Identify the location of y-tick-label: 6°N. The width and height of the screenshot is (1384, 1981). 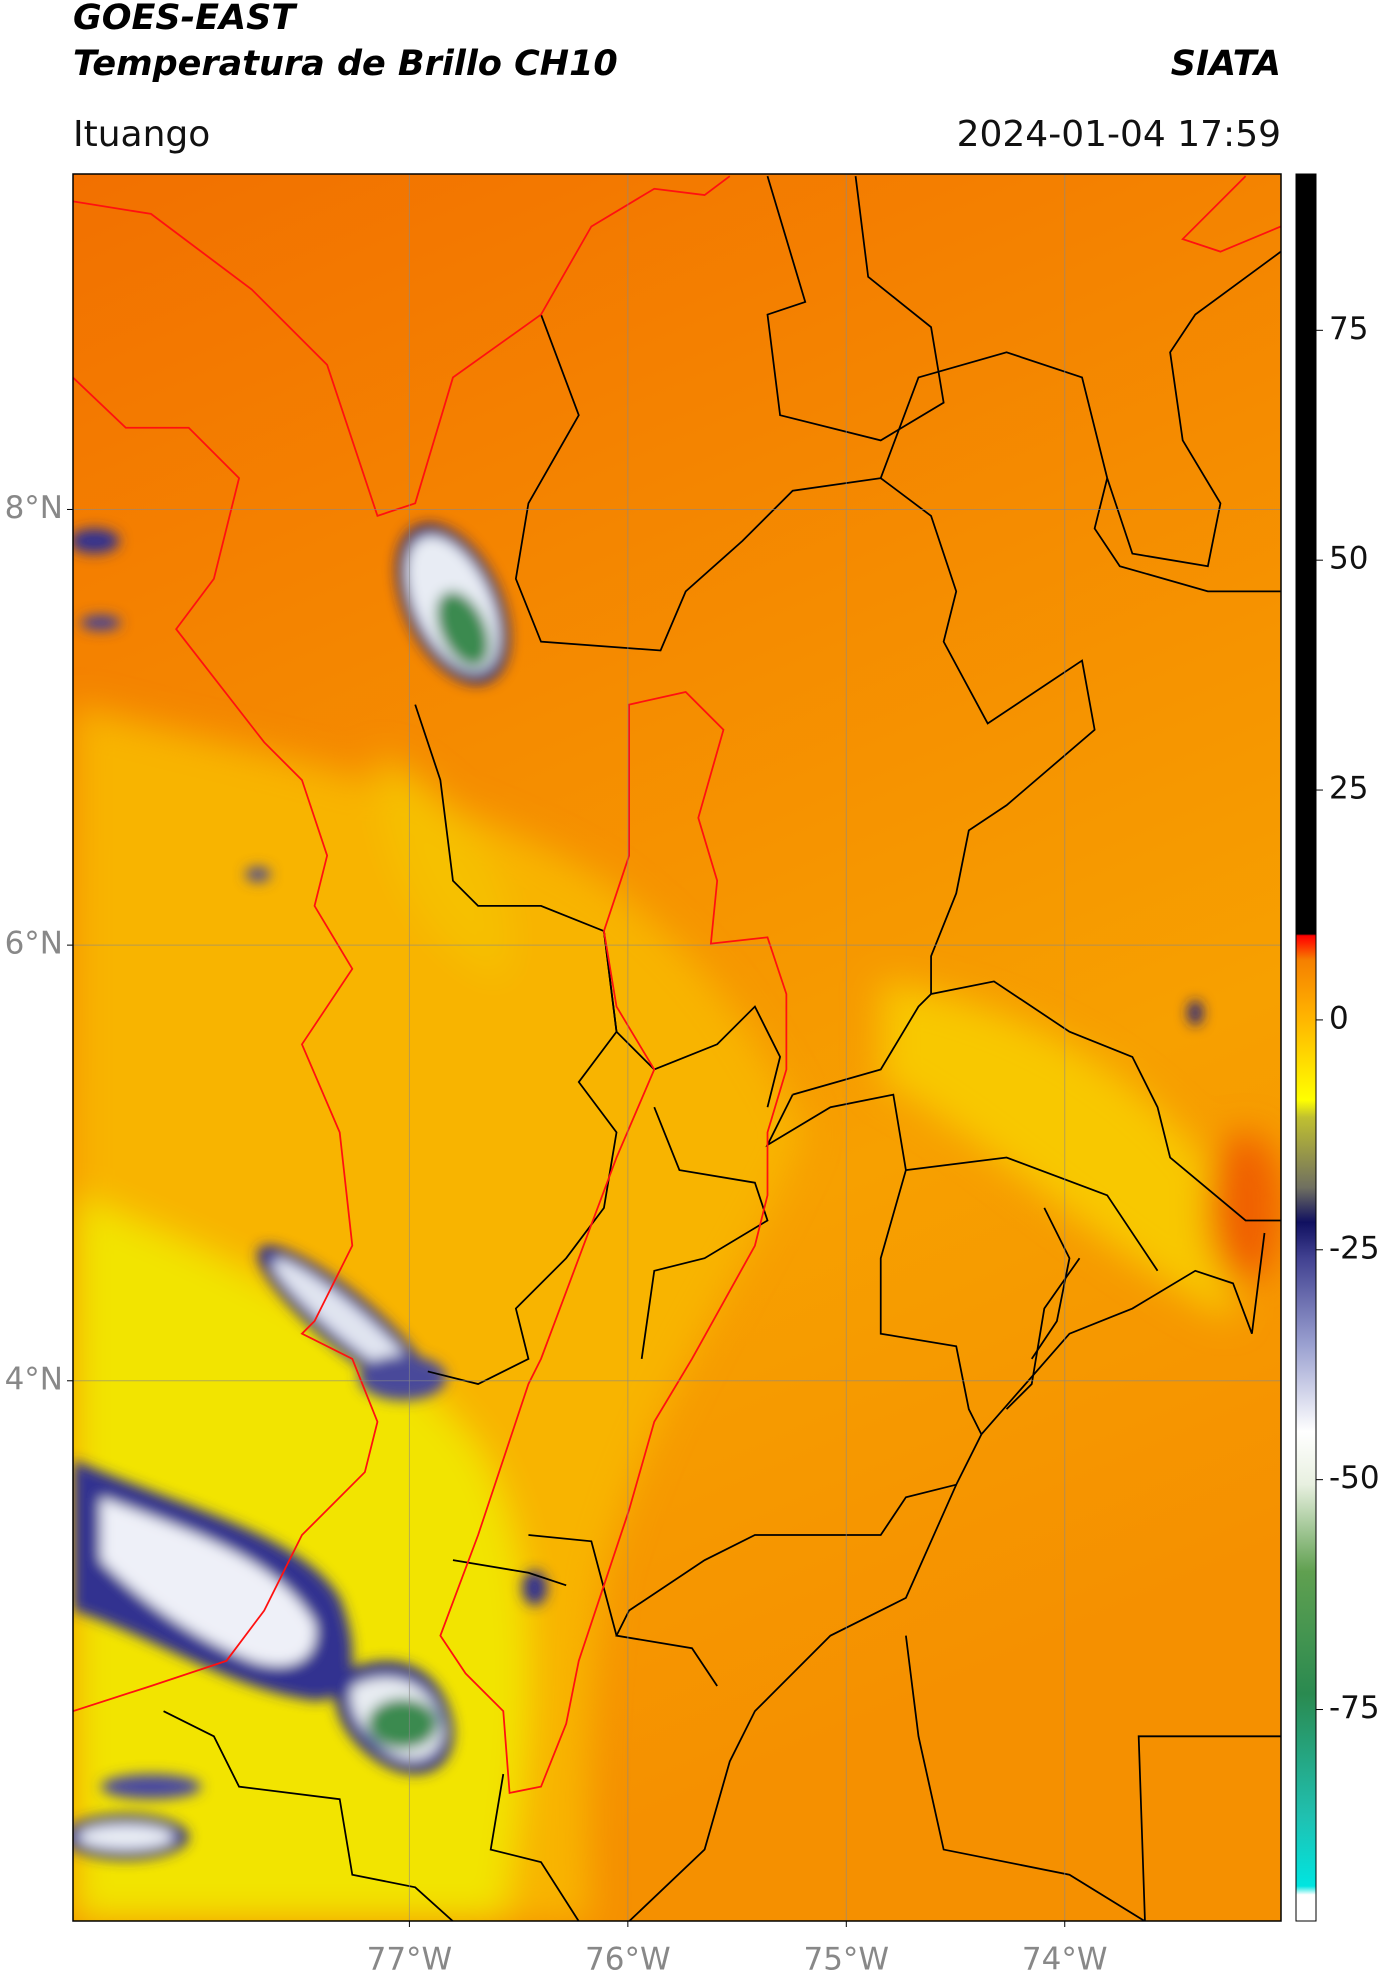
(34, 944).